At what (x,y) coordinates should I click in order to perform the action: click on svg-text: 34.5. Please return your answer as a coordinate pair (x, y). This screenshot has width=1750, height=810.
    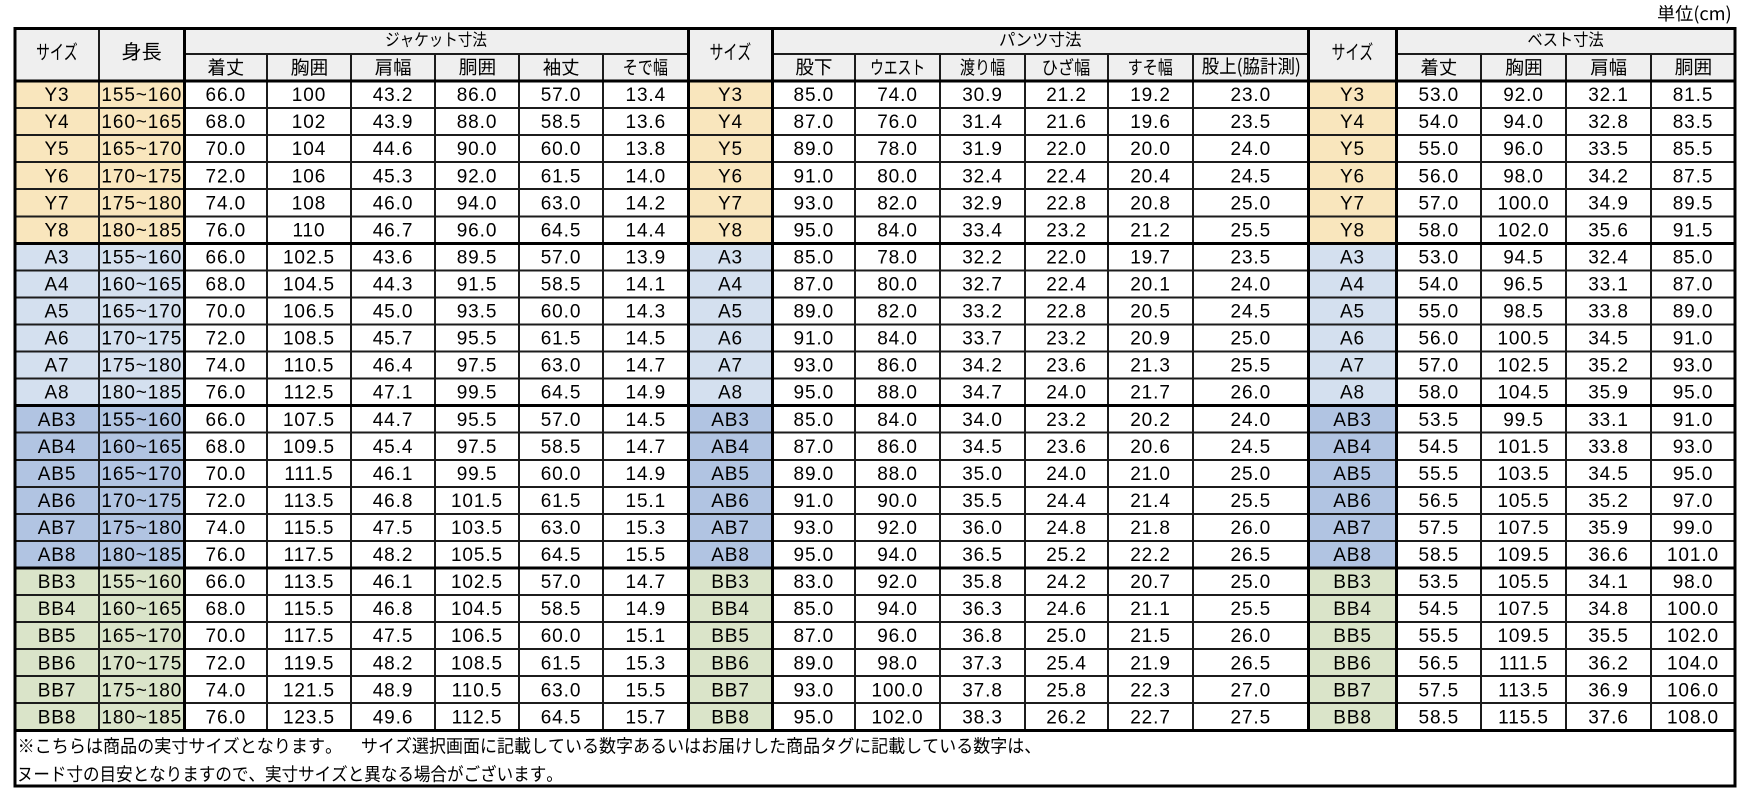
    Looking at the image, I should click on (982, 447).